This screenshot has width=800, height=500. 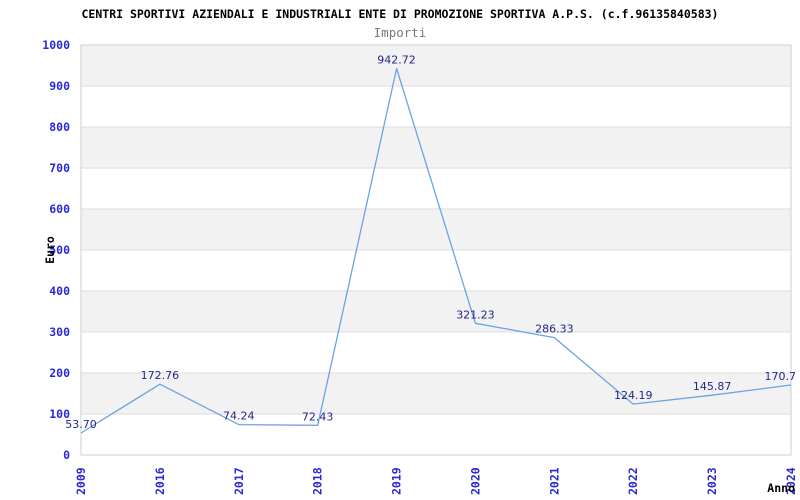 I want to click on x-tick-label: 2021, so click(x=554, y=481).